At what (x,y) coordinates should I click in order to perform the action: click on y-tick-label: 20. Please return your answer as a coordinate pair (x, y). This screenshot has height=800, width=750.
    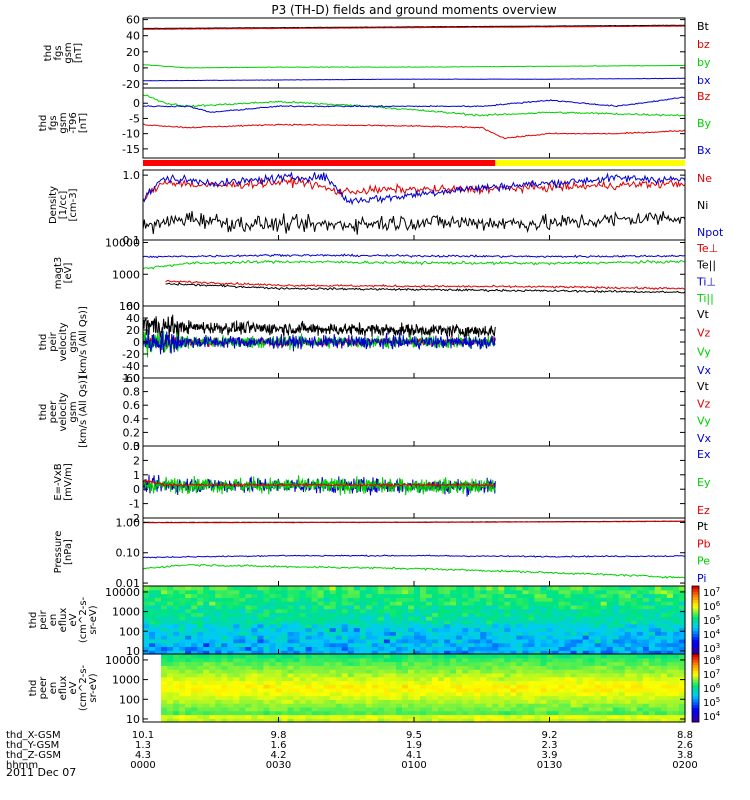
    Looking at the image, I should click on (133, 330).